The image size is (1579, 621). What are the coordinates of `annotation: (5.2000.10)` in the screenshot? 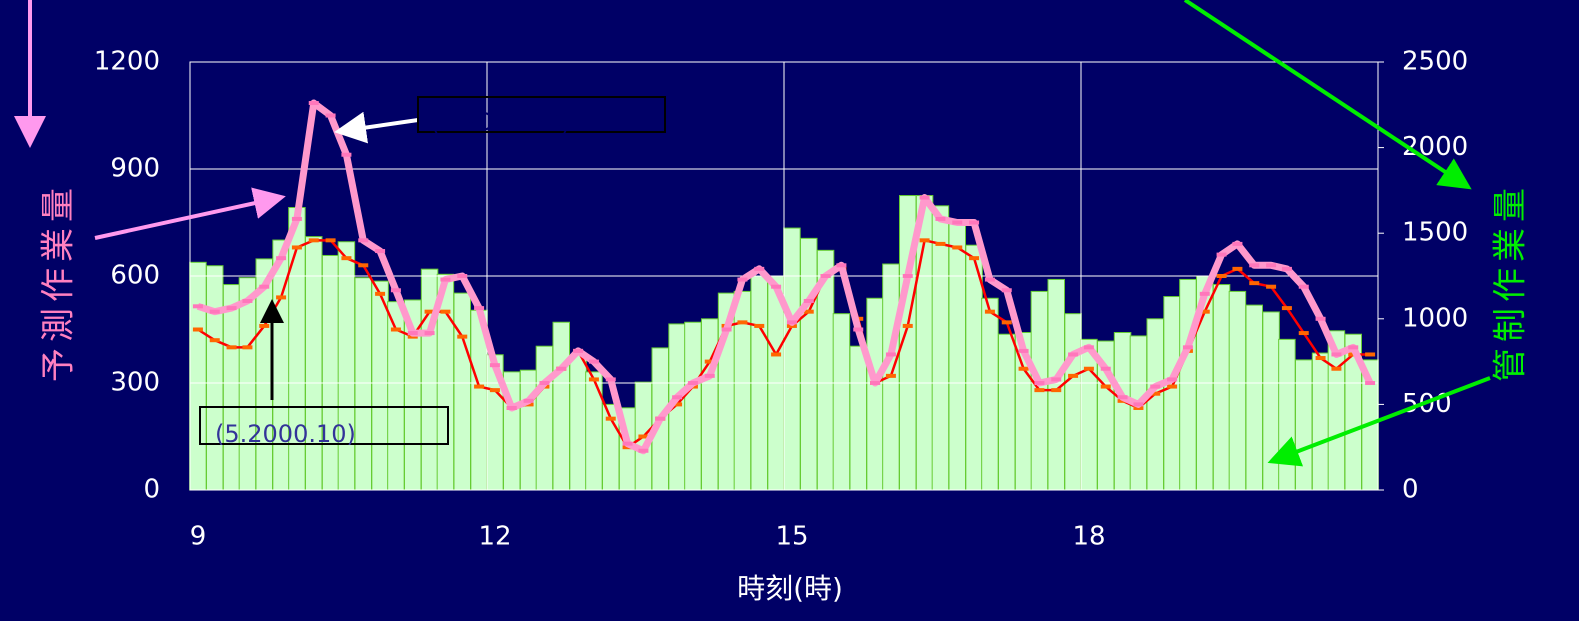 It's located at (285, 434).